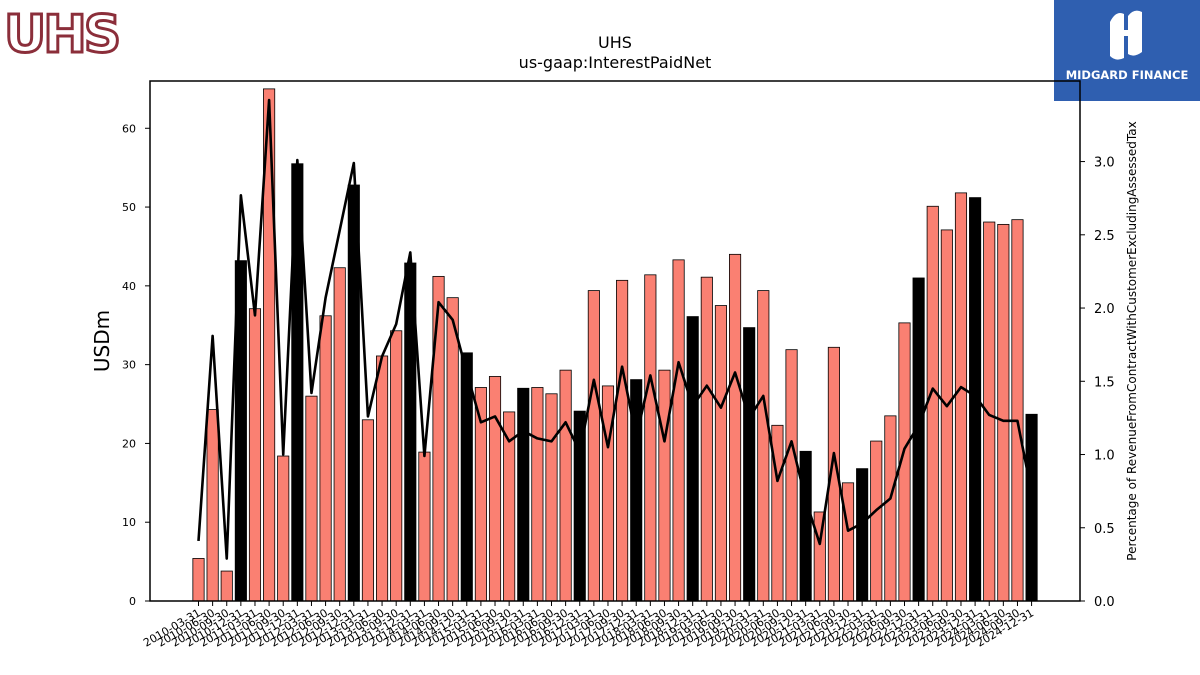 This screenshot has height=675, width=1200. I want to click on y-tick-label: 50, so click(129, 207).